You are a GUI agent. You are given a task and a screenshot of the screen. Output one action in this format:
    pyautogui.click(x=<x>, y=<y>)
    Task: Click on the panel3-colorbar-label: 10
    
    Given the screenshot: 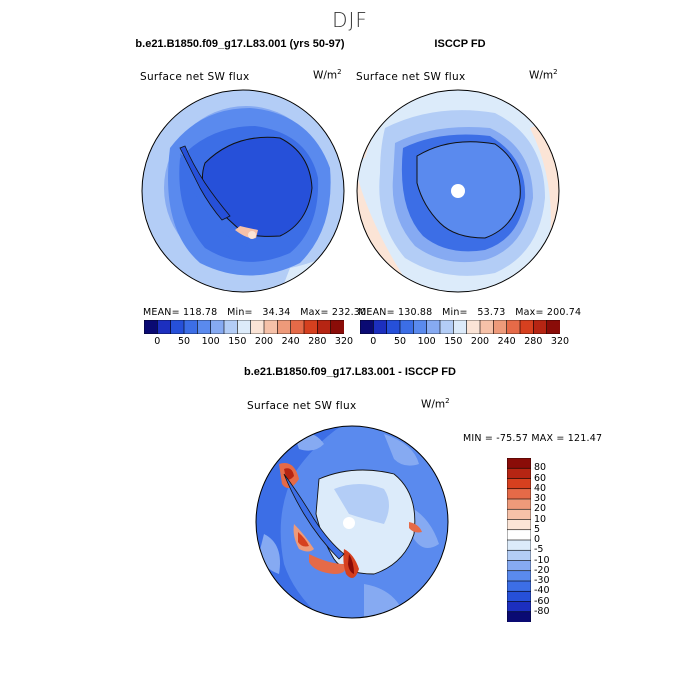 What is the action you would take?
    pyautogui.click(x=540, y=519)
    